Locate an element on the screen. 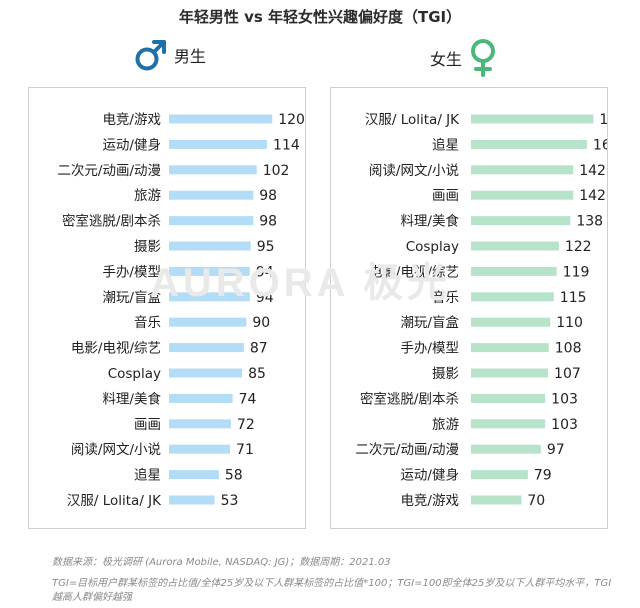 The image size is (640, 608). female-category-label: 阅读/网文/小说 is located at coordinates (414, 171).